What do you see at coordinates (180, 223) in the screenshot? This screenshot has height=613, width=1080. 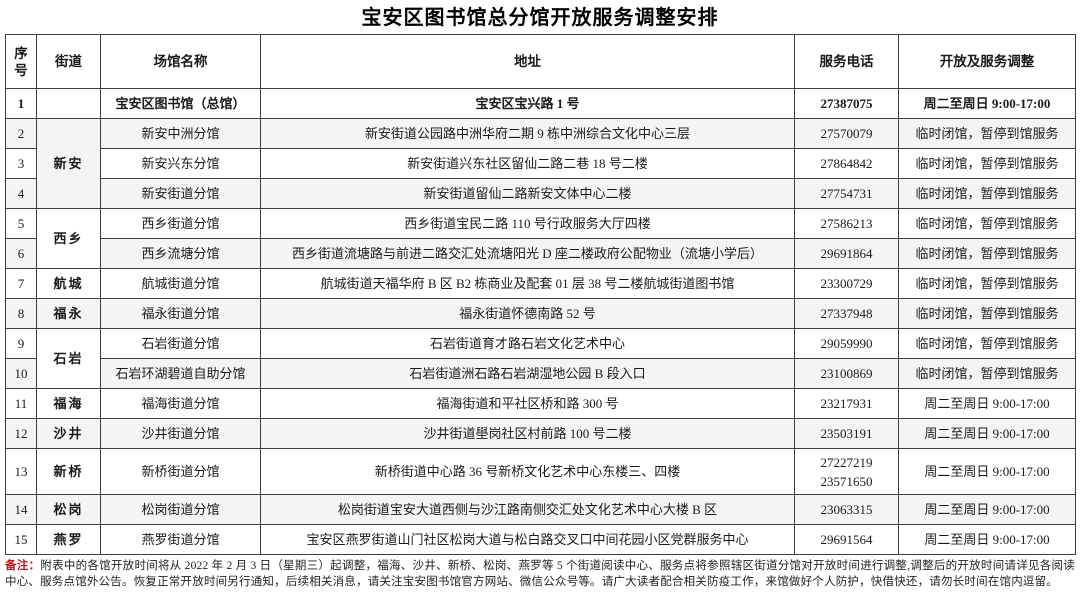 I see `cell-venue-name: 西乡街道分馆` at bounding box center [180, 223].